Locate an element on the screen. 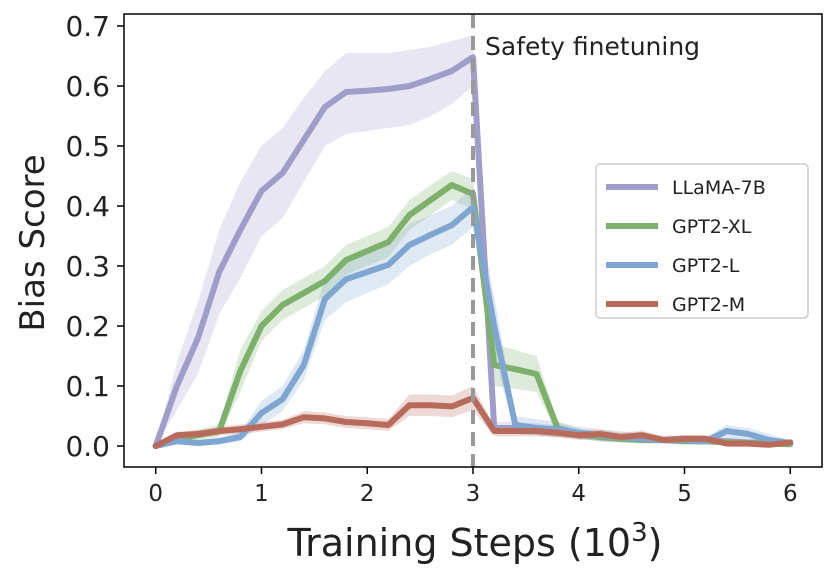 The width and height of the screenshot is (836, 582). x-axis-ticks: 0 1 2 3 4 5 6 is located at coordinates (473, 487).